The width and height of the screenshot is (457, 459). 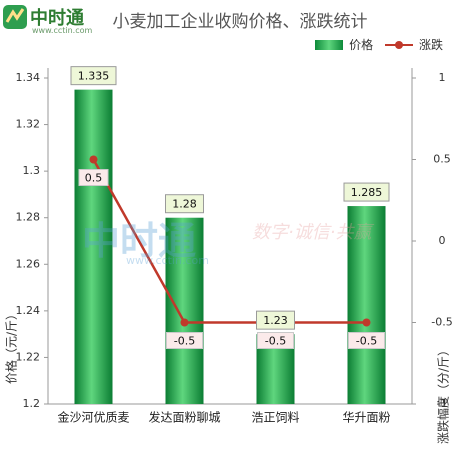 What do you see at coordinates (329, 44) in the screenshot?
I see `legend-bar-swatch` at bounding box center [329, 44].